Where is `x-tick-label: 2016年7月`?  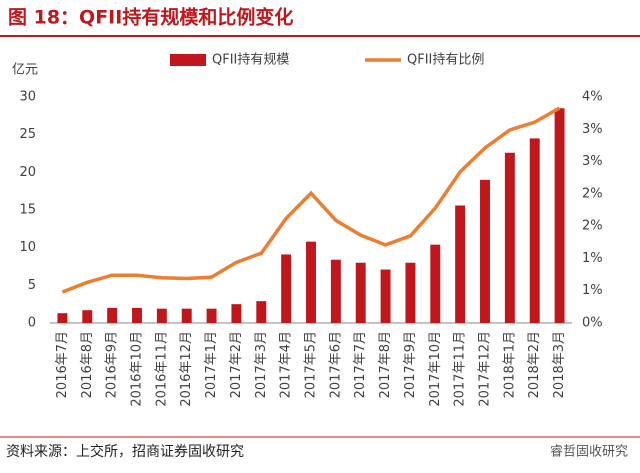
x-tick-label: 2016年7月 is located at coordinates (62, 364).